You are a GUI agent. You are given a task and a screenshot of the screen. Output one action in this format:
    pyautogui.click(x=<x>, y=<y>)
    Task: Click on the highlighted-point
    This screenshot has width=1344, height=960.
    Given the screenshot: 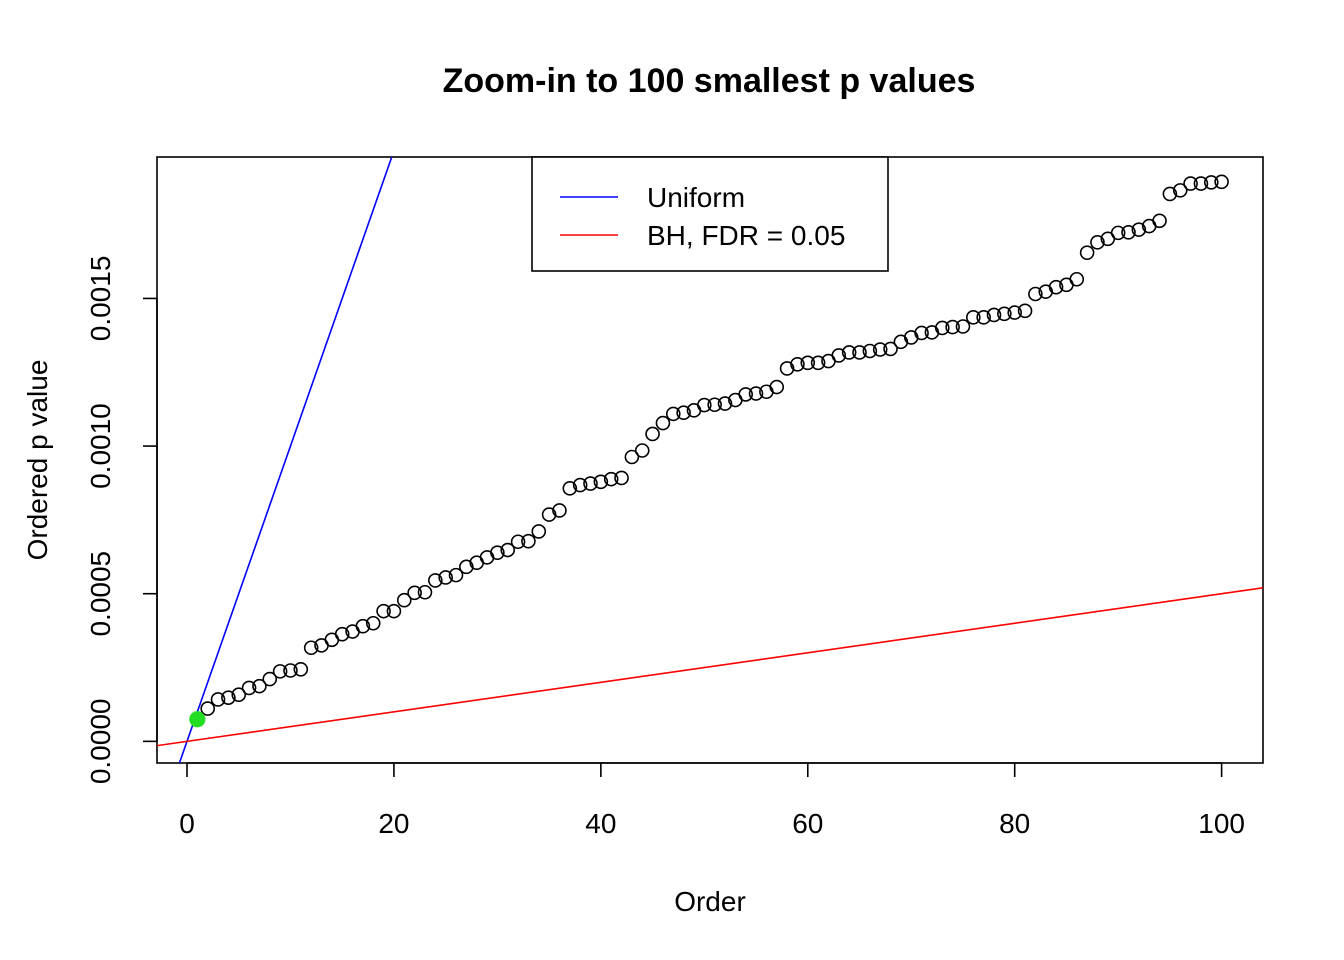 What is the action you would take?
    pyautogui.click(x=197, y=719)
    